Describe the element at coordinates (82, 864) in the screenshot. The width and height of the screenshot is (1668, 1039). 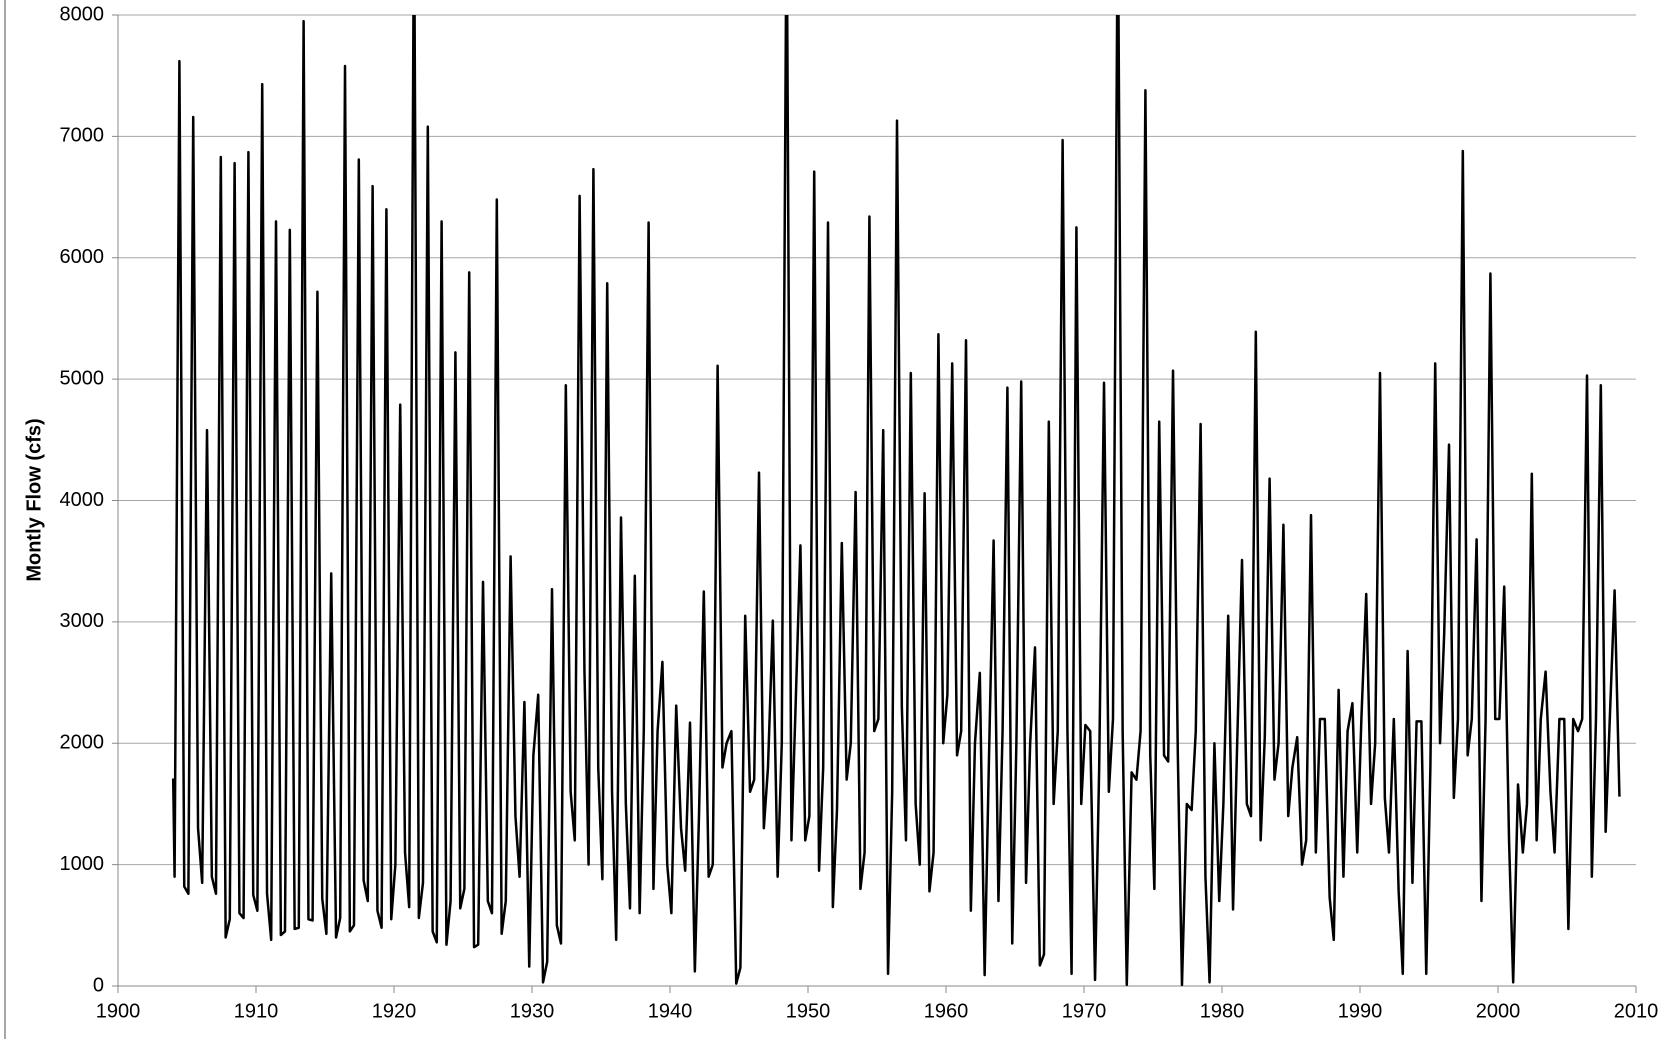
I see `y-tick-label: 1000` at that location.